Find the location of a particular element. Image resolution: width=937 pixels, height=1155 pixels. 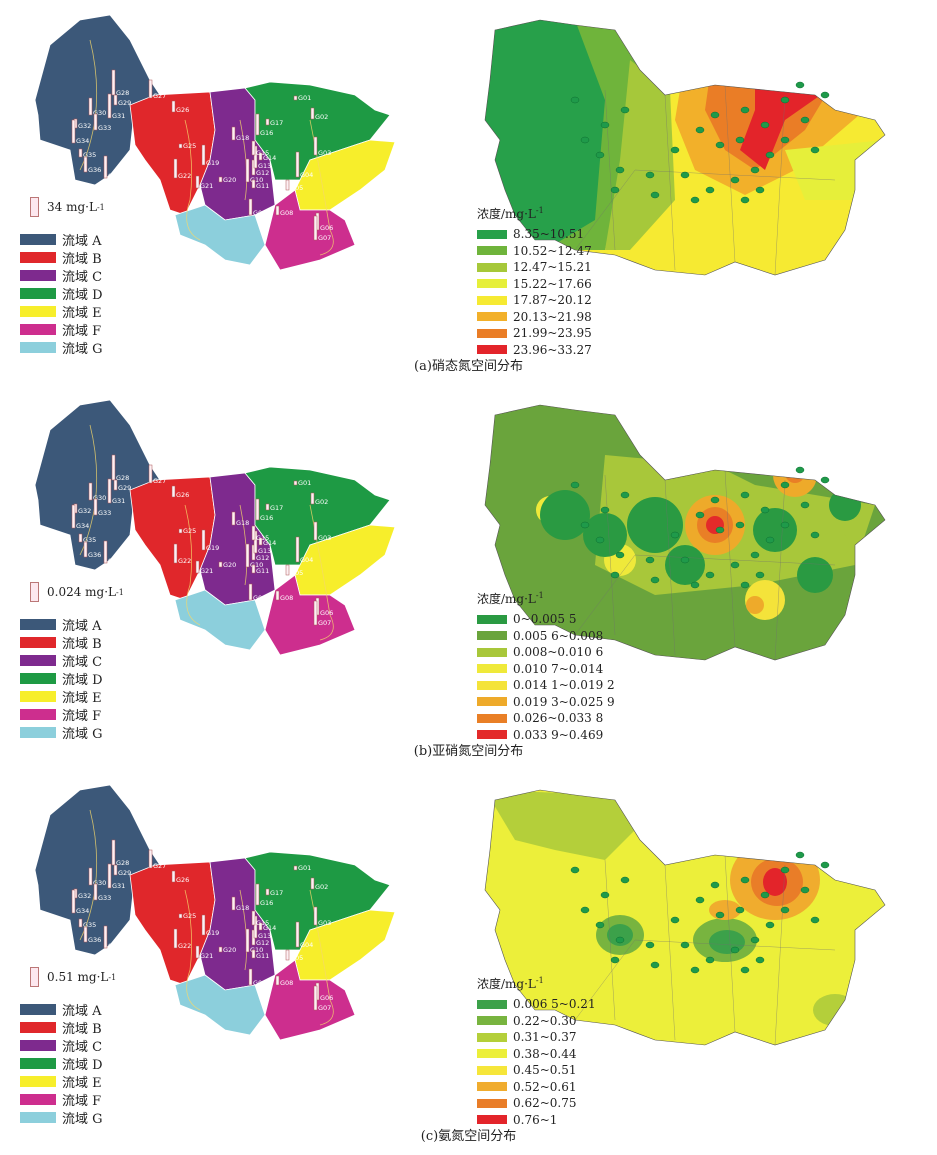

concentration-legend-item: 0.38~0.44 is located at coordinates (536, 1054).